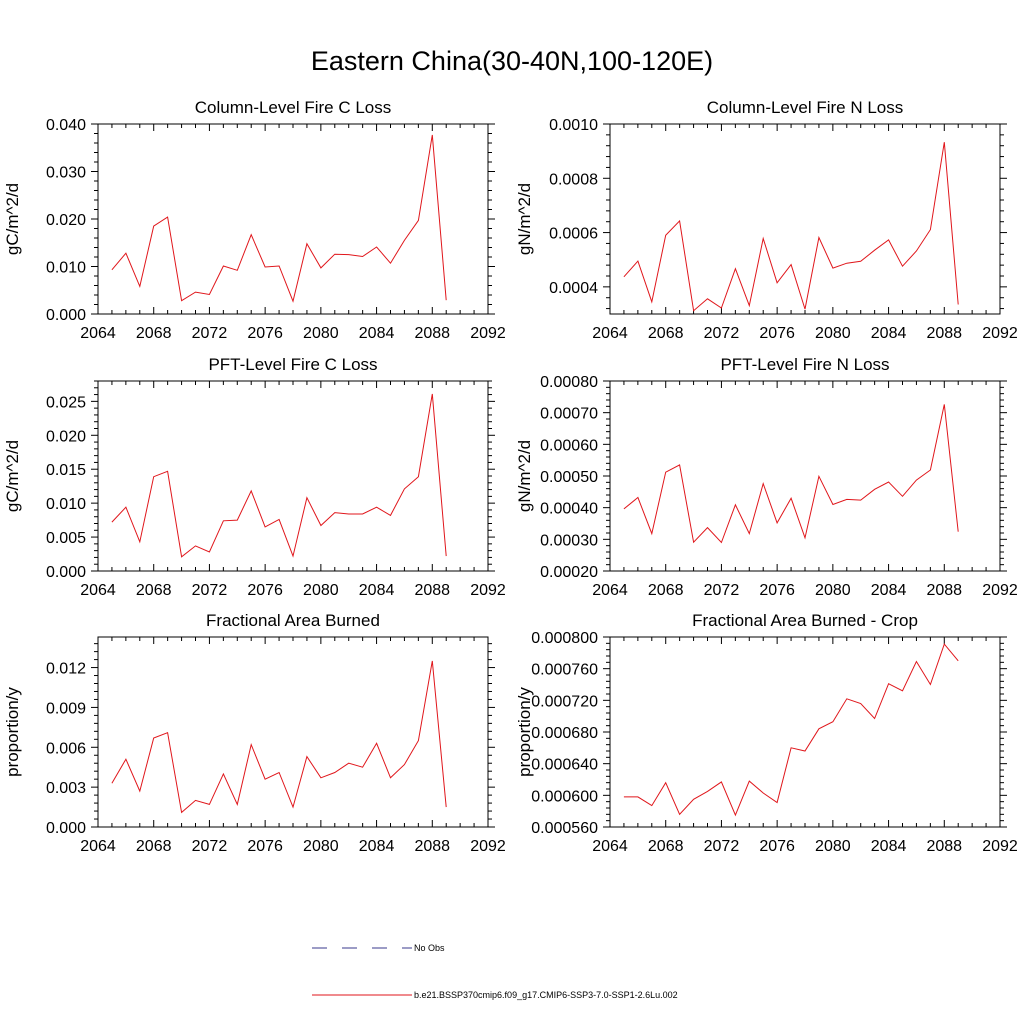 This screenshot has width=1024, height=1024. What do you see at coordinates (573, 179) in the screenshot?
I see `y-tick-label: 0.0008` at bounding box center [573, 179].